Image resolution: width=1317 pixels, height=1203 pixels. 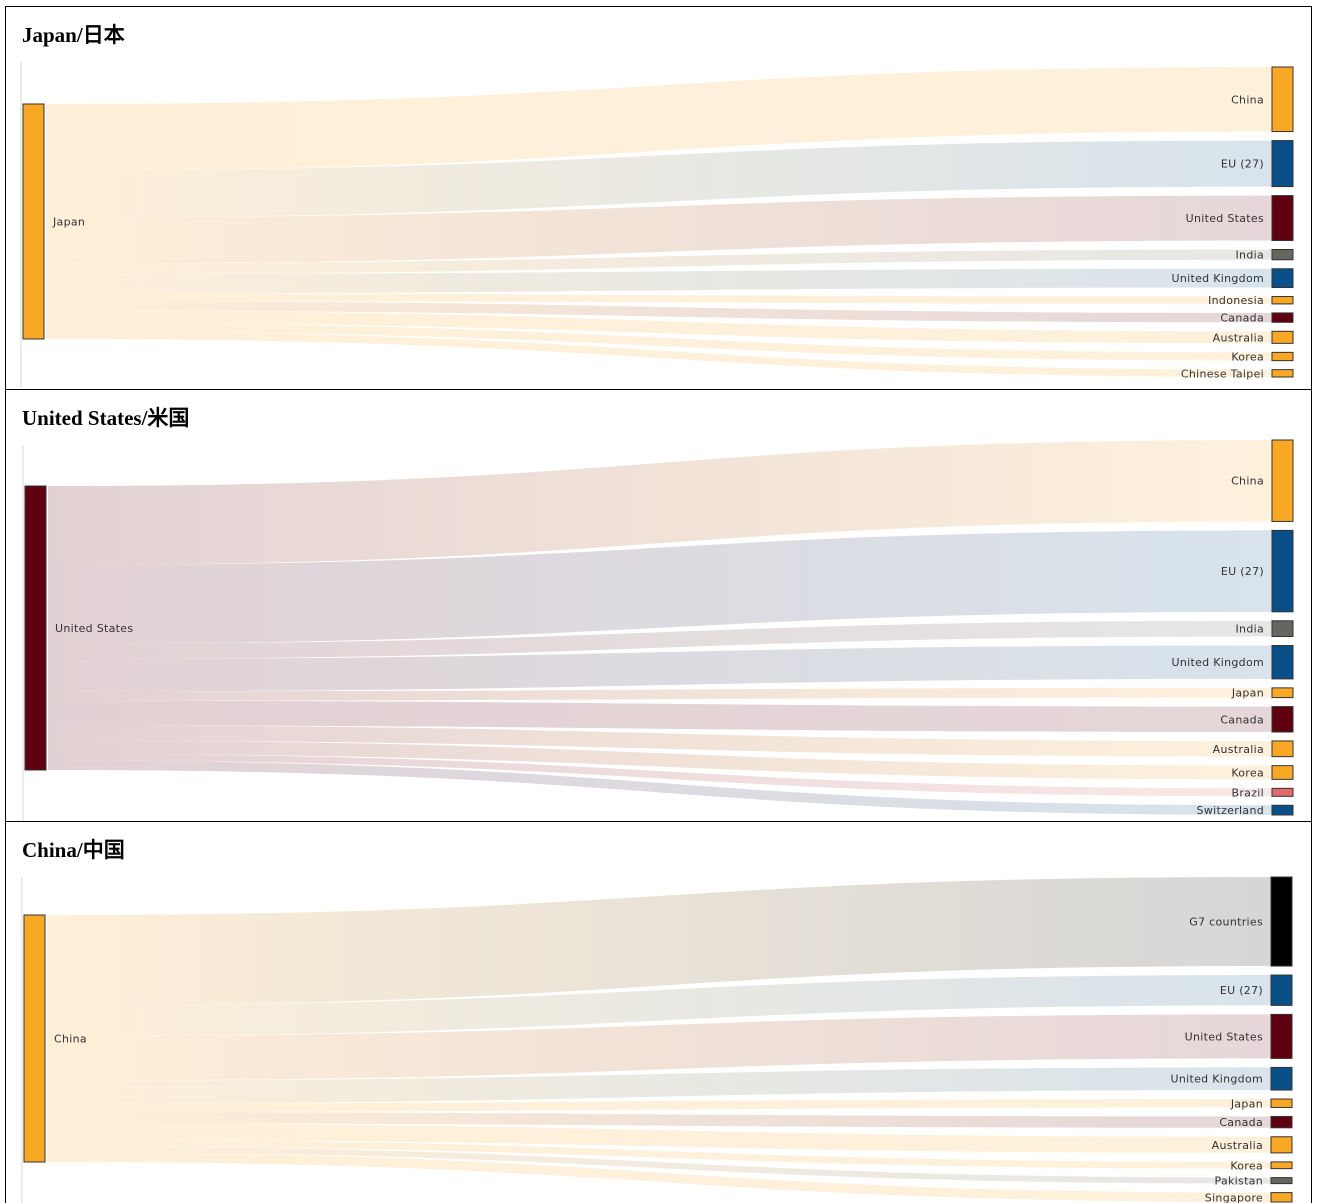 I want to click on link-united-states, so click(x=659, y=229).